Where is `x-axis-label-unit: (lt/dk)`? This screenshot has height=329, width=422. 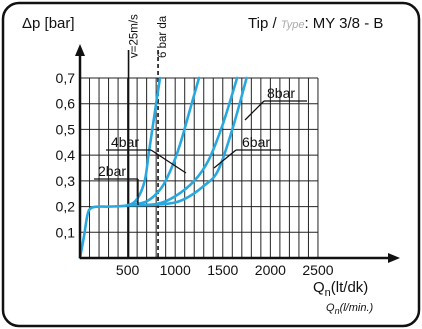 x-axis-label-unit: (lt/dk) is located at coordinates (350, 287).